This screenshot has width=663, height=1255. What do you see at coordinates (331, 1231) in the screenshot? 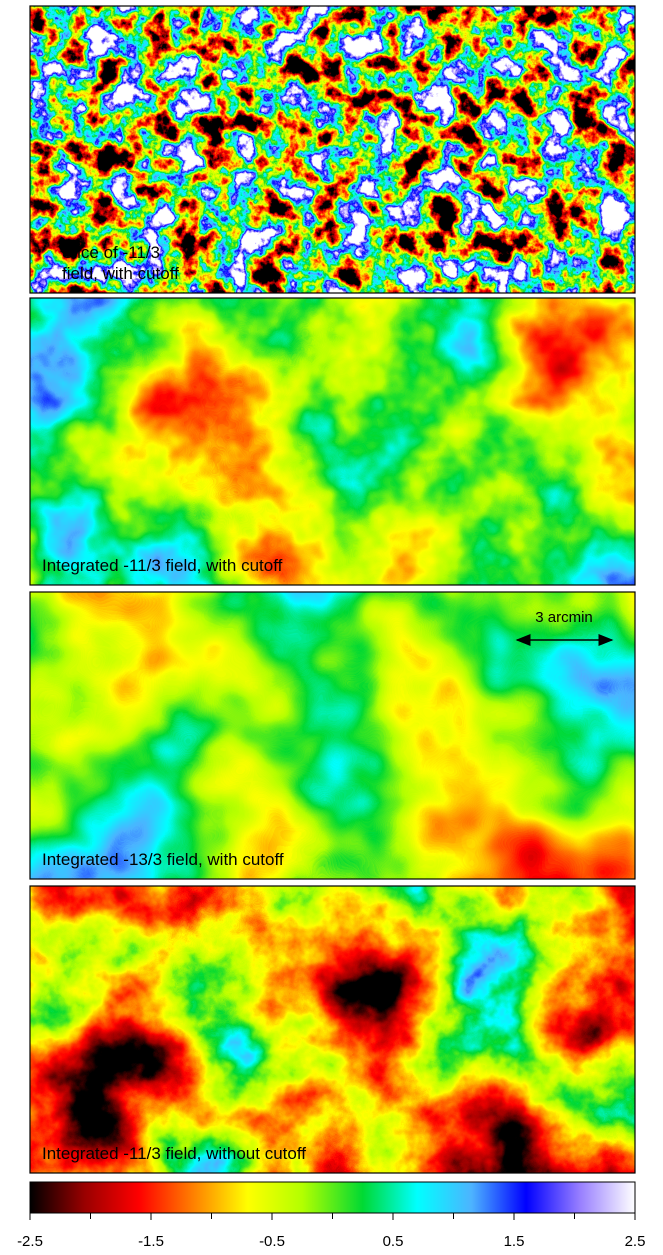
I see `colorbar-ticks: -2.5 -1.5 -0.5 0.5 1.5 2.5` at bounding box center [331, 1231].